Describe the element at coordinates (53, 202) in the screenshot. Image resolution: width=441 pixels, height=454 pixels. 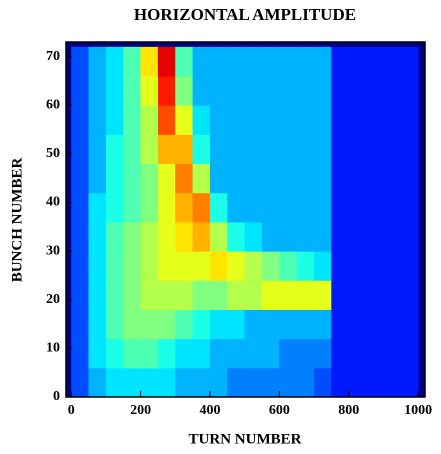
I see `y-tick-label: 40` at that location.